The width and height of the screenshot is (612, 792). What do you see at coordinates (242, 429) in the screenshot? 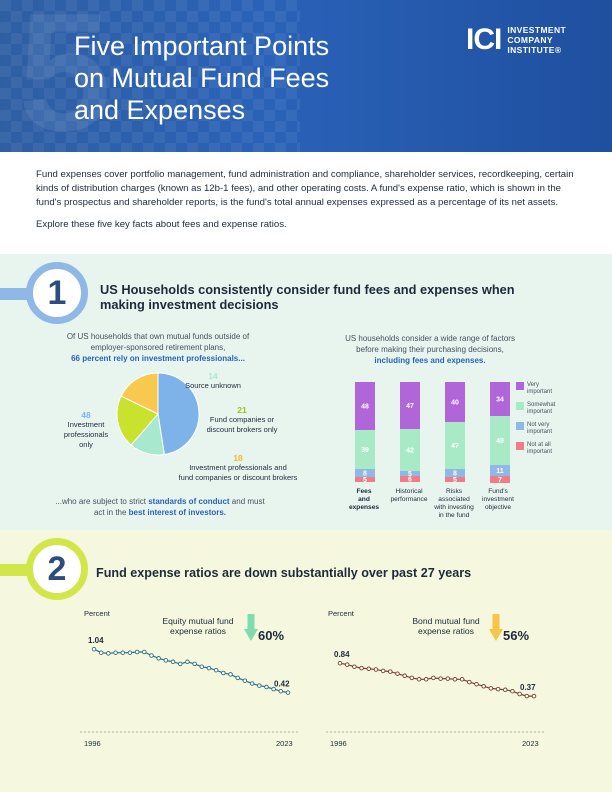
I see `pie-label-line: discount brokers only` at bounding box center [242, 429].